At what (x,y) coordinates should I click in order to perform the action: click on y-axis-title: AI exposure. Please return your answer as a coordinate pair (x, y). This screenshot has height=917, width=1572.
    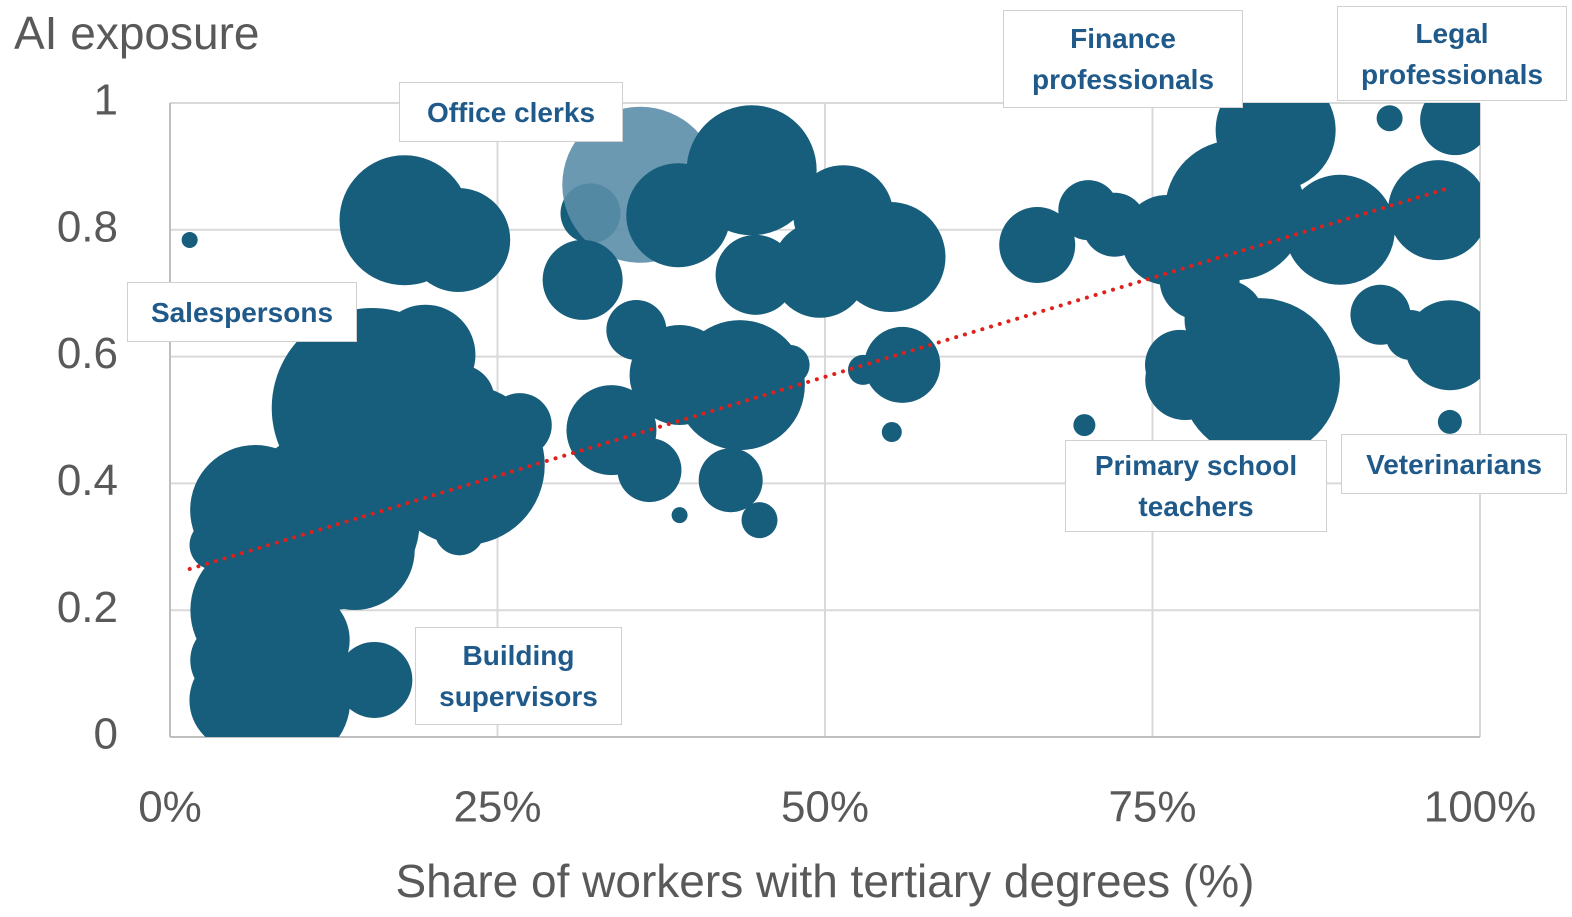
    Looking at the image, I should click on (136, 33).